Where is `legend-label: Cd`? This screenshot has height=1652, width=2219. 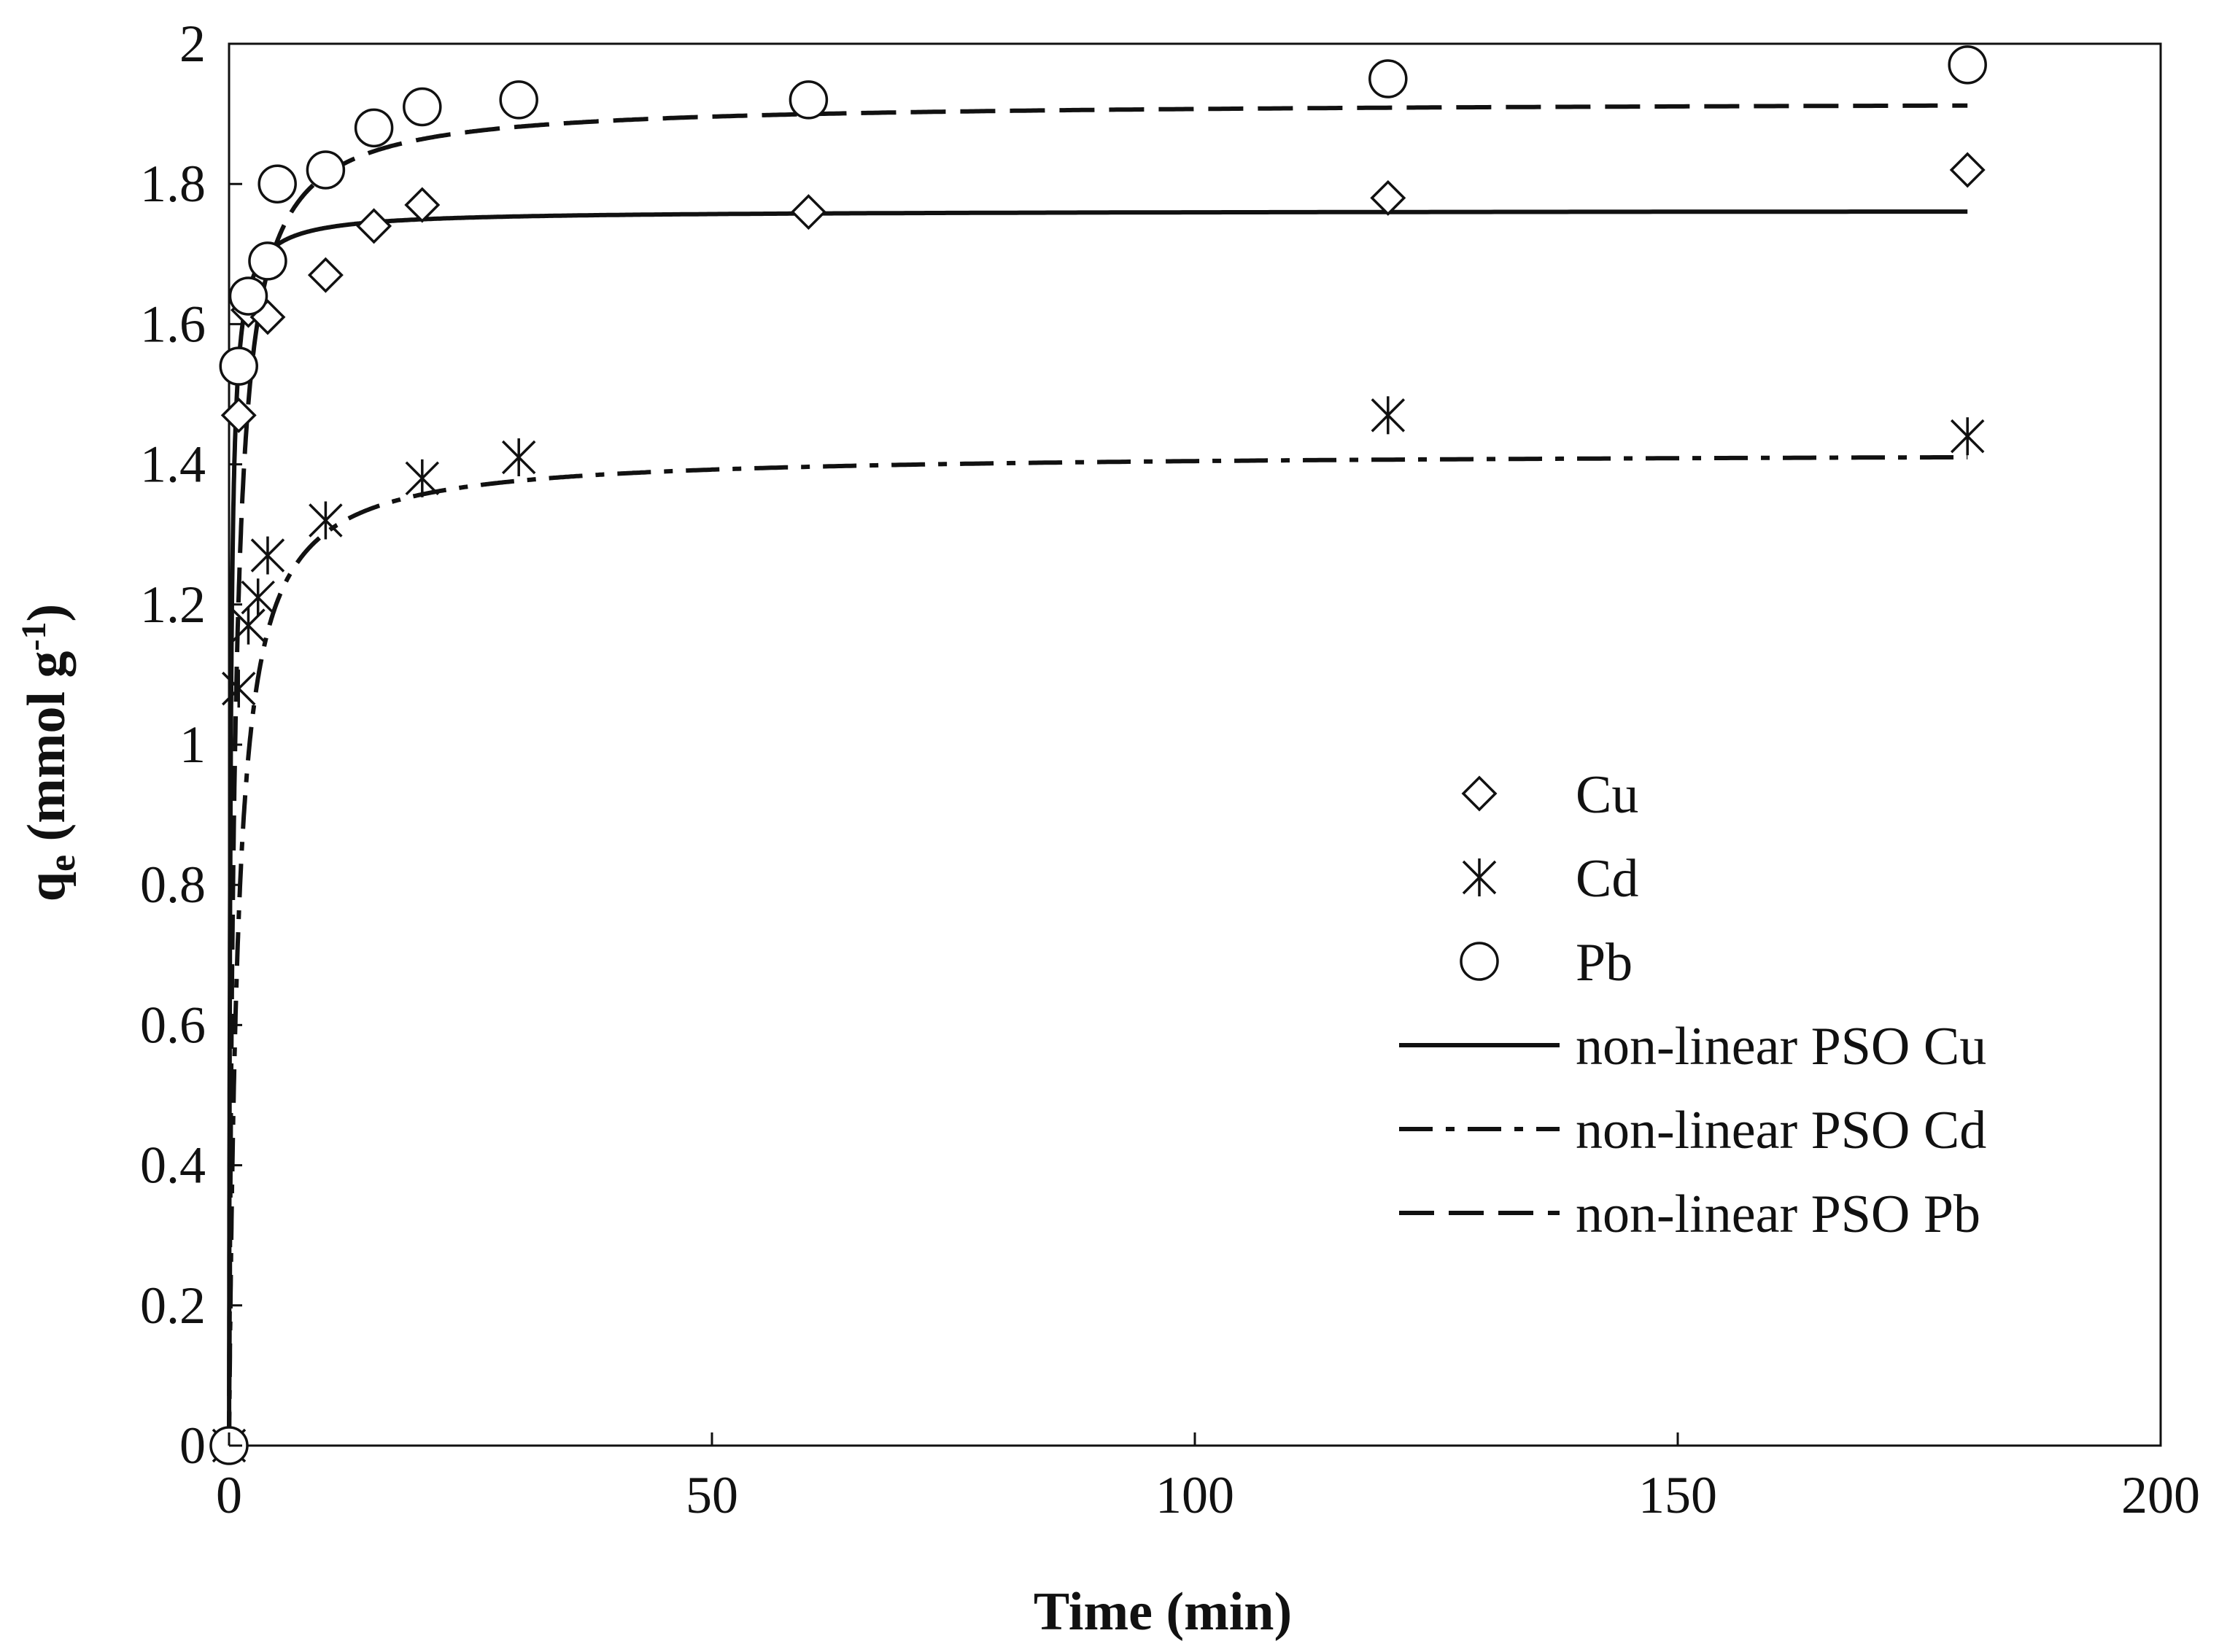 legend-label: Cd is located at coordinates (1607, 879).